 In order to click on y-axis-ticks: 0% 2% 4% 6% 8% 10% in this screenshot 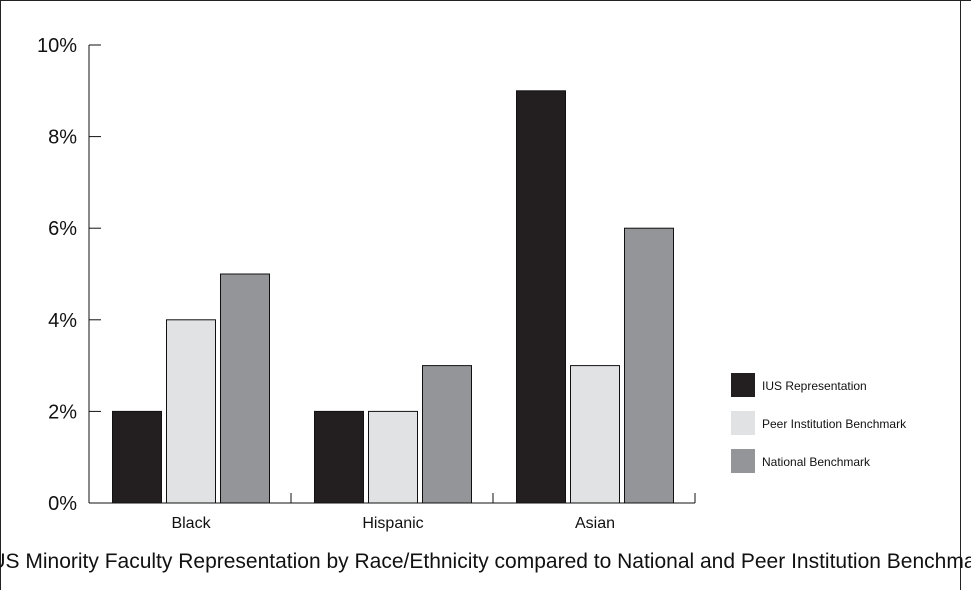, I will do `click(69, 275)`.